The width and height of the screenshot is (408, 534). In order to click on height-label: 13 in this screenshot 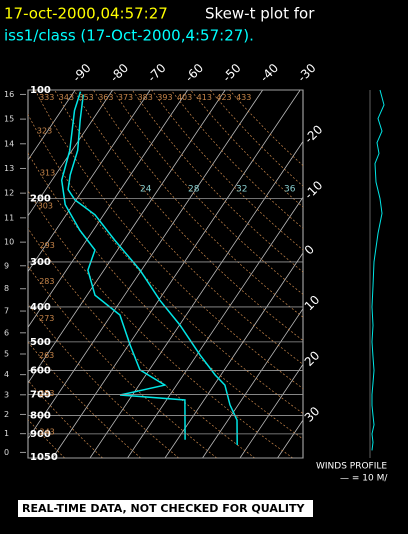, I will do `click(9, 168)`.